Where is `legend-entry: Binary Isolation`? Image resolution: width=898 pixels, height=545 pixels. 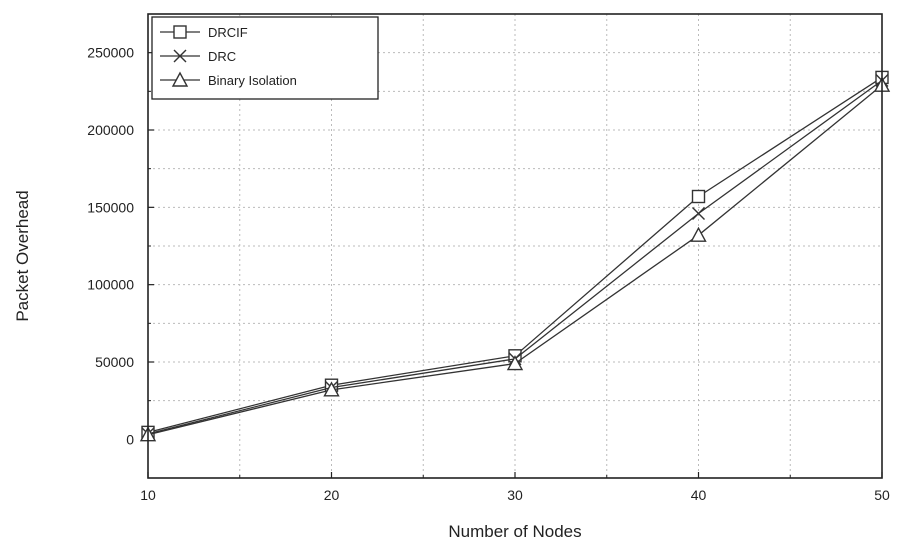
legend-entry: Binary Isolation is located at coordinates (228, 79).